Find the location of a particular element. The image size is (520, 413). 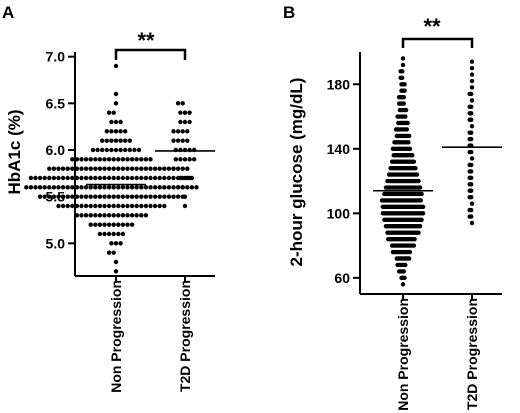

panel-a-y-tick-label-3: 6.0 is located at coordinates (56, 150).